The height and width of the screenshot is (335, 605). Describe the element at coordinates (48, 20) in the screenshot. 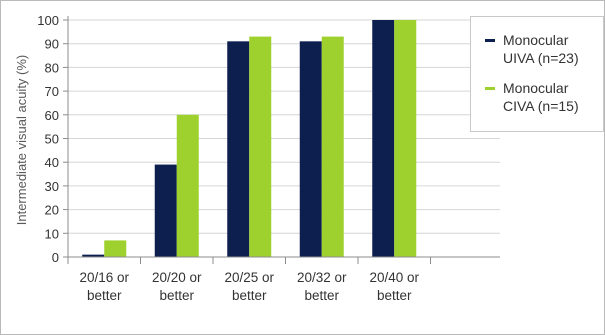

I see `y-tick-label: 100` at that location.